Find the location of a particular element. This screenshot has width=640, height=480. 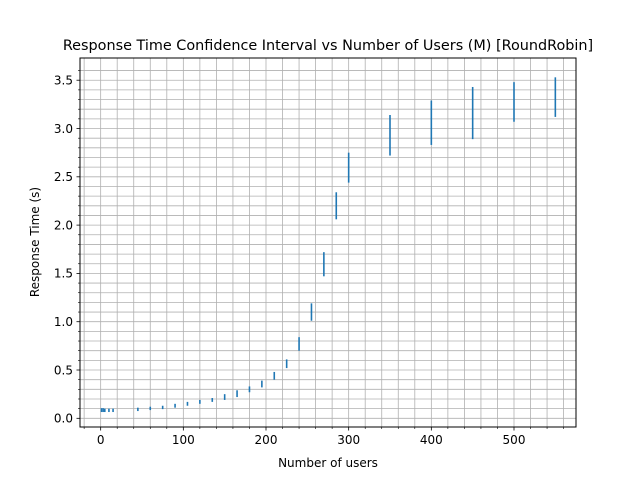

y-tick-label: 2.5 is located at coordinates (63, 177).